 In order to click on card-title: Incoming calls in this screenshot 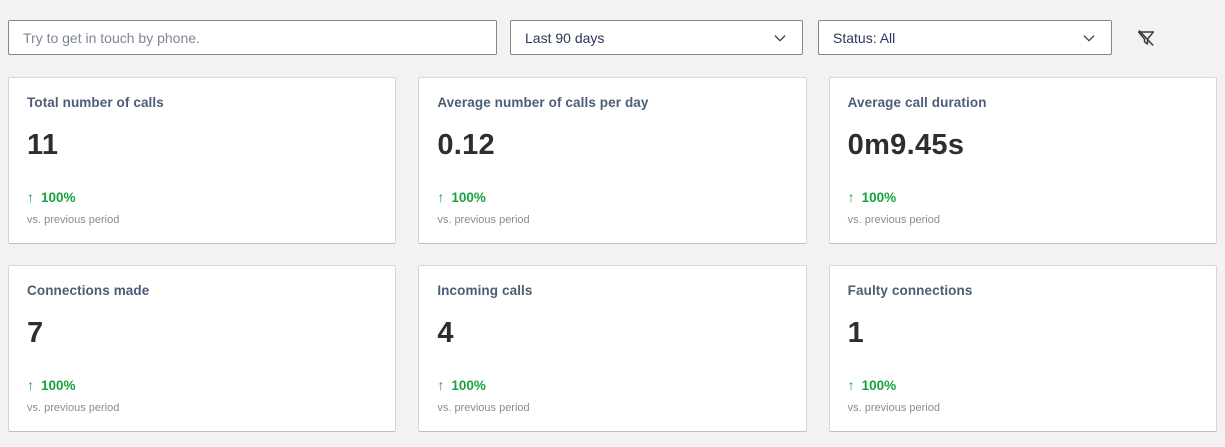, I will do `click(485, 290)`.